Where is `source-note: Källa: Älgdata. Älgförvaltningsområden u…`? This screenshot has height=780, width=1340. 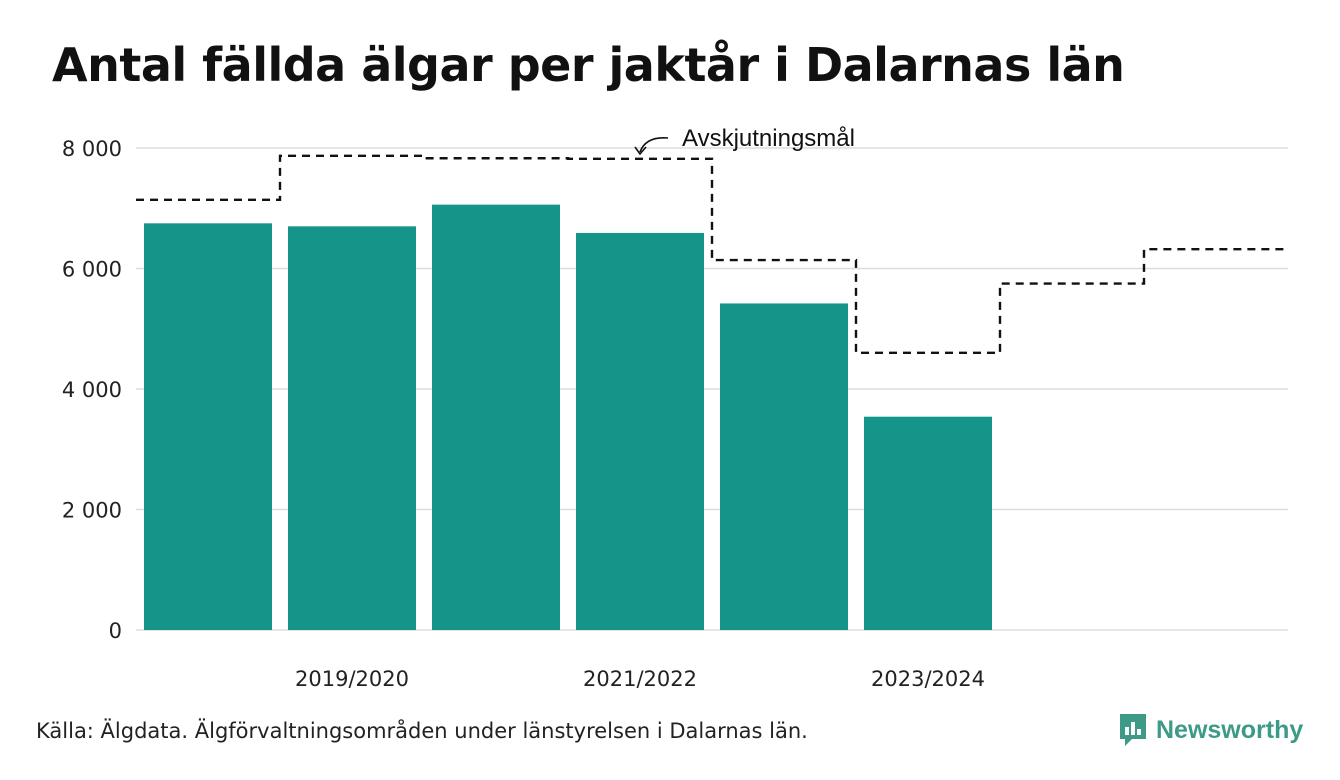 source-note: Källa: Älgdata. Älgförvaltningsområden u… is located at coordinates (422, 731).